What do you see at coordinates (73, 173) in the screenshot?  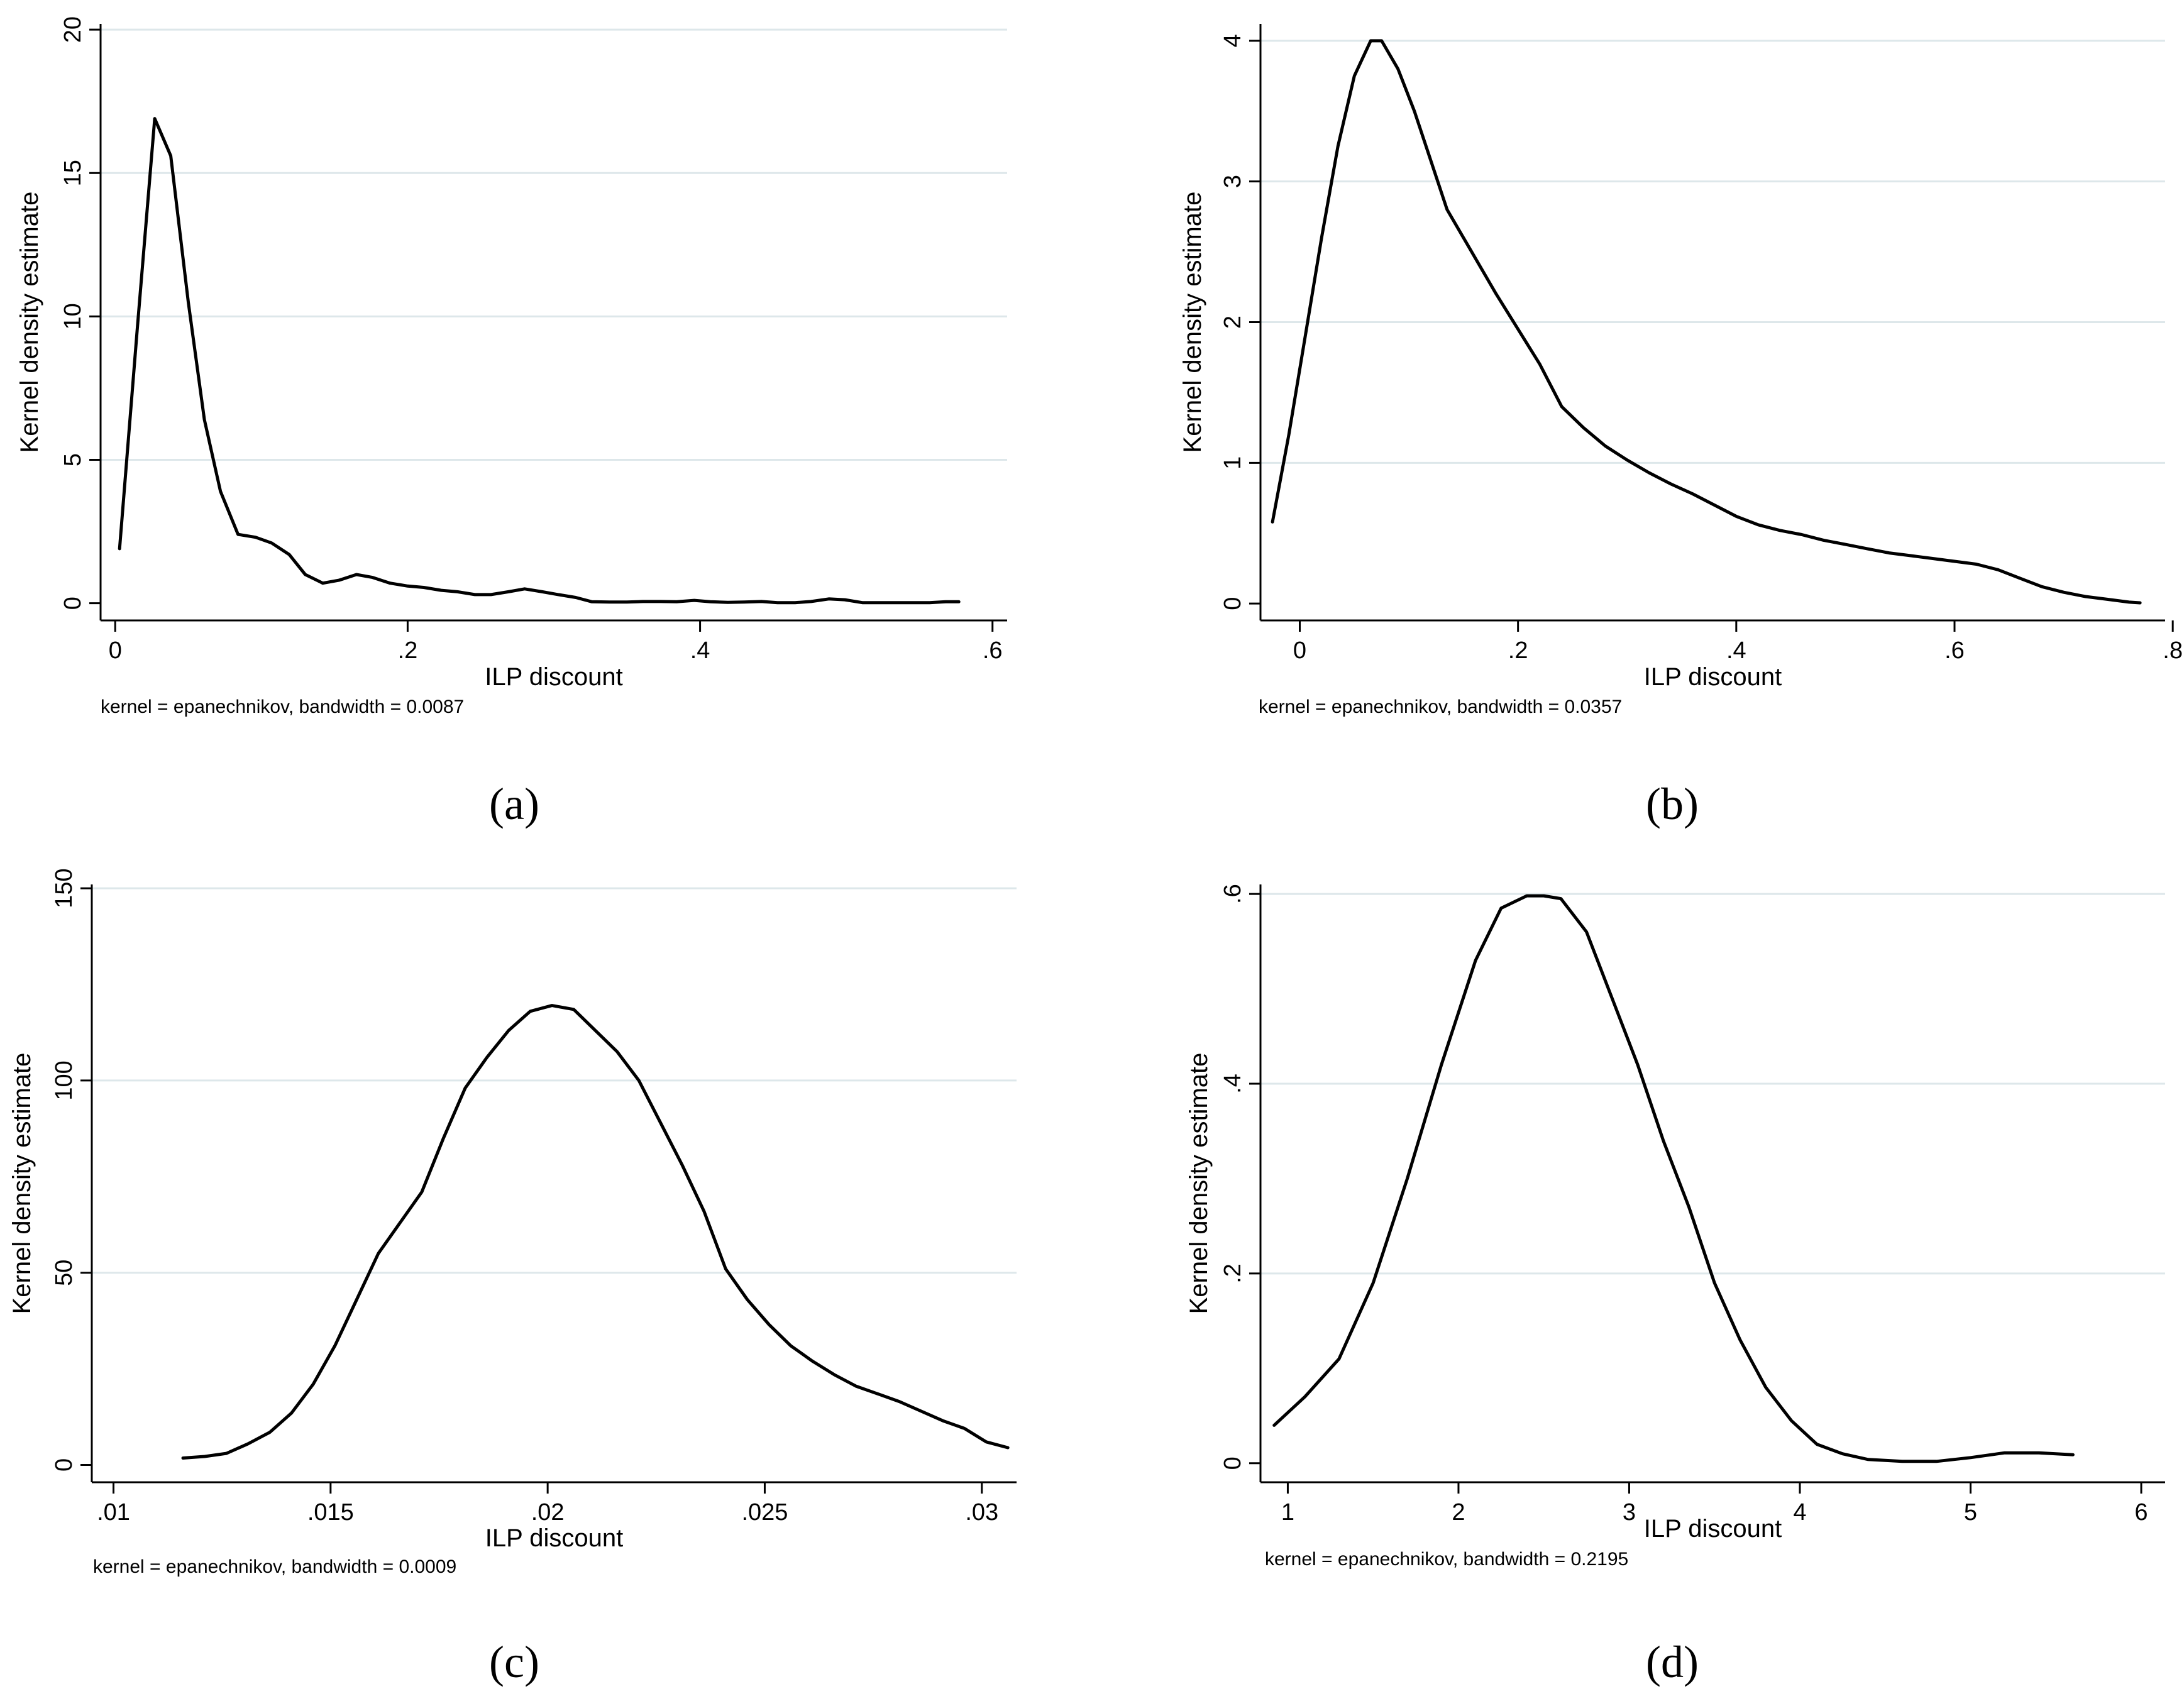 I see `y-tick-label-a-3: 15` at bounding box center [73, 173].